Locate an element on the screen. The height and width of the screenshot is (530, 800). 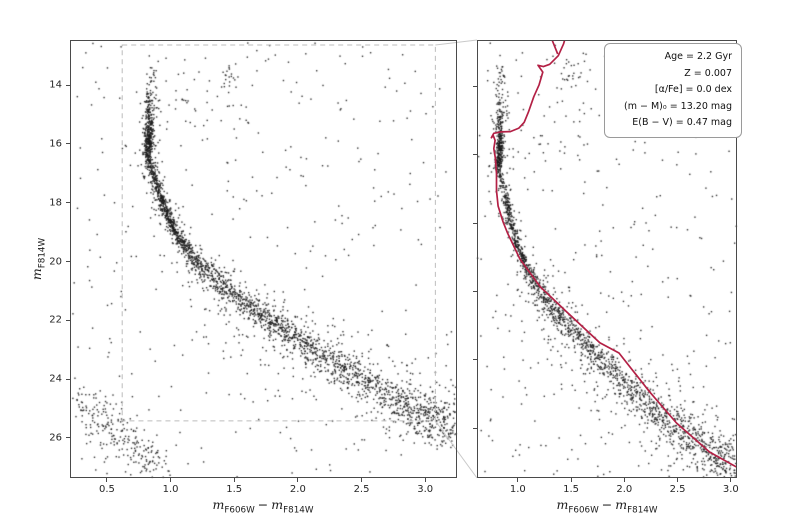
y-tick-label: 26 is located at coordinates (55, 438).